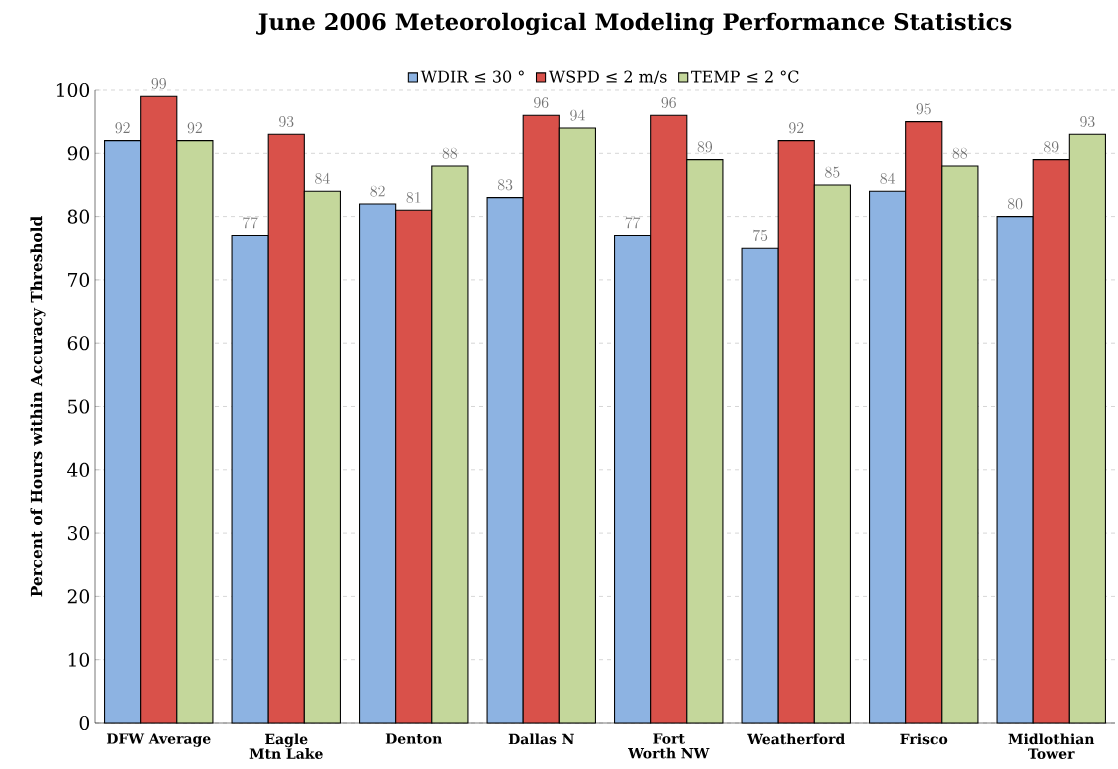 This screenshot has width=1118, height=769. I want to click on data-label: 75, so click(760, 235).